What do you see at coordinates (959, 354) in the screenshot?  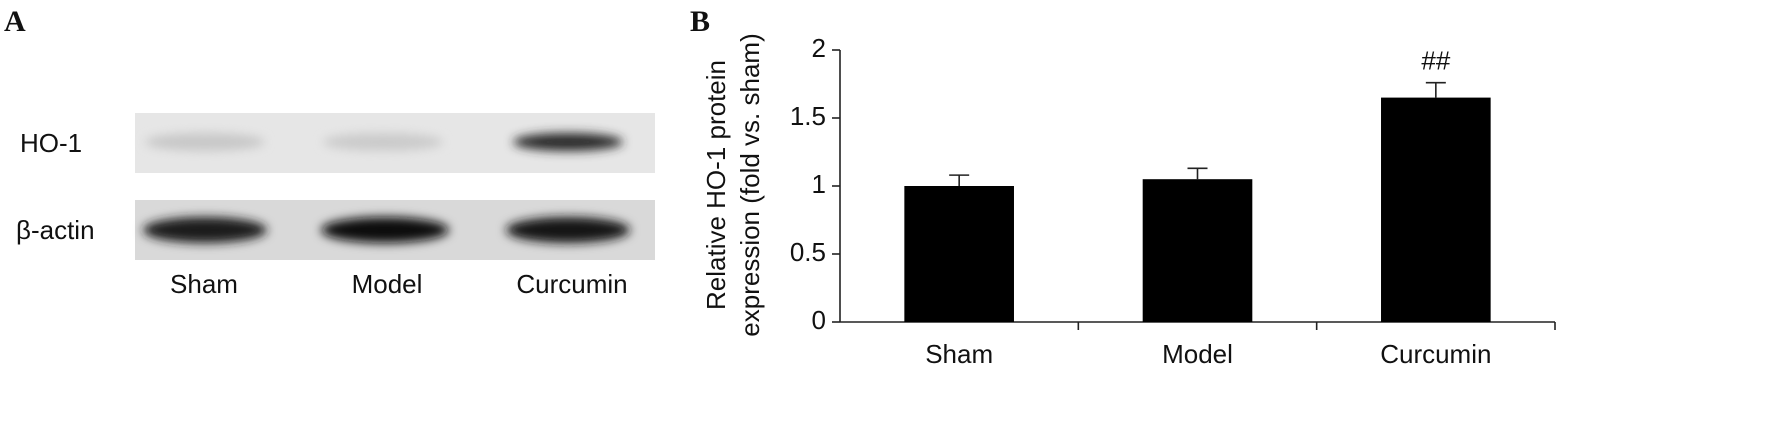 I see `x-tick-label: Sham` at bounding box center [959, 354].